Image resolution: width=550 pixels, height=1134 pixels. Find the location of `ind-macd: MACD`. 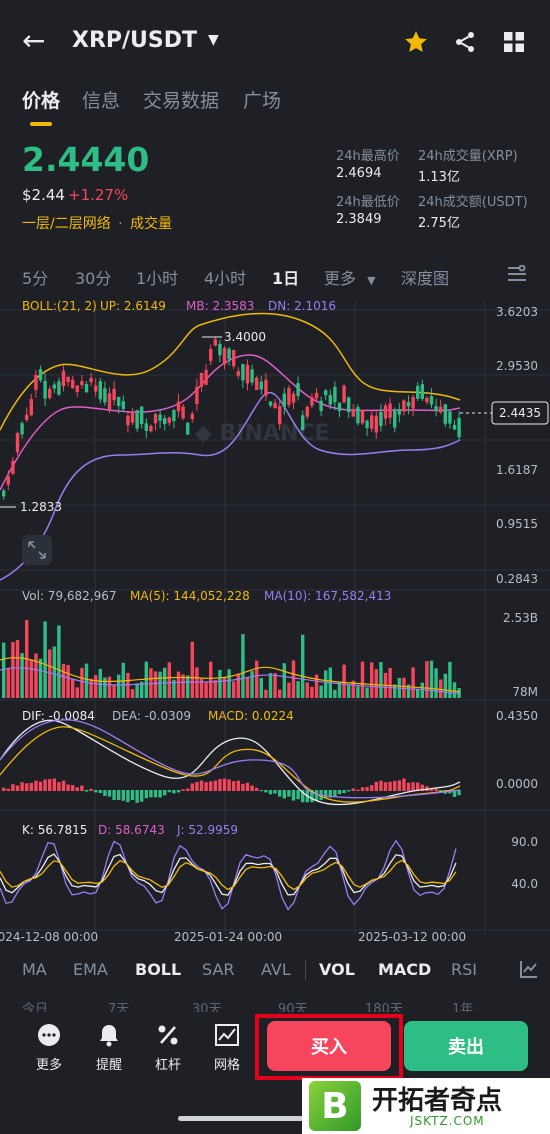

ind-macd: MACD is located at coordinates (405, 969).